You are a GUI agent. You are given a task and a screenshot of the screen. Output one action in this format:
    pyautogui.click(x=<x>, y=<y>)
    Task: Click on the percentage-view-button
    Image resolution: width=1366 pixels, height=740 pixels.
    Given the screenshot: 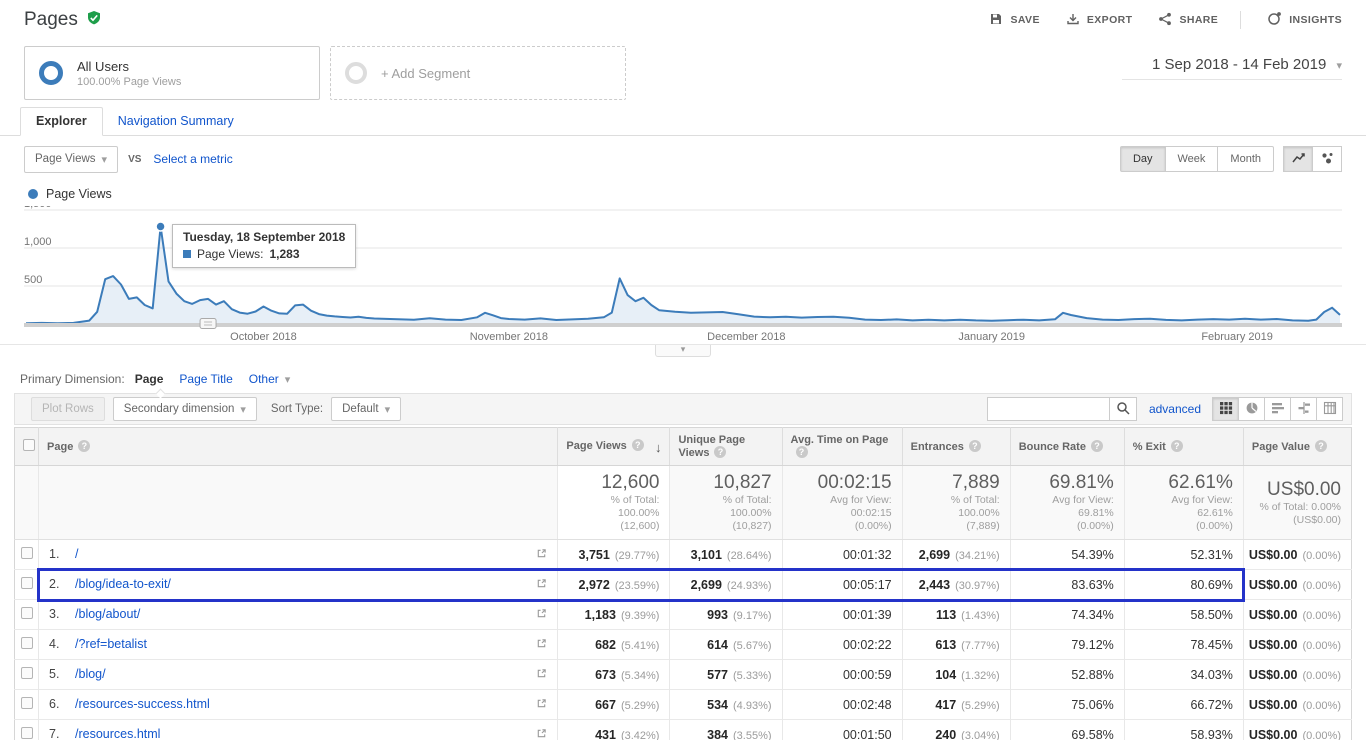 What is the action you would take?
    pyautogui.click(x=1251, y=409)
    